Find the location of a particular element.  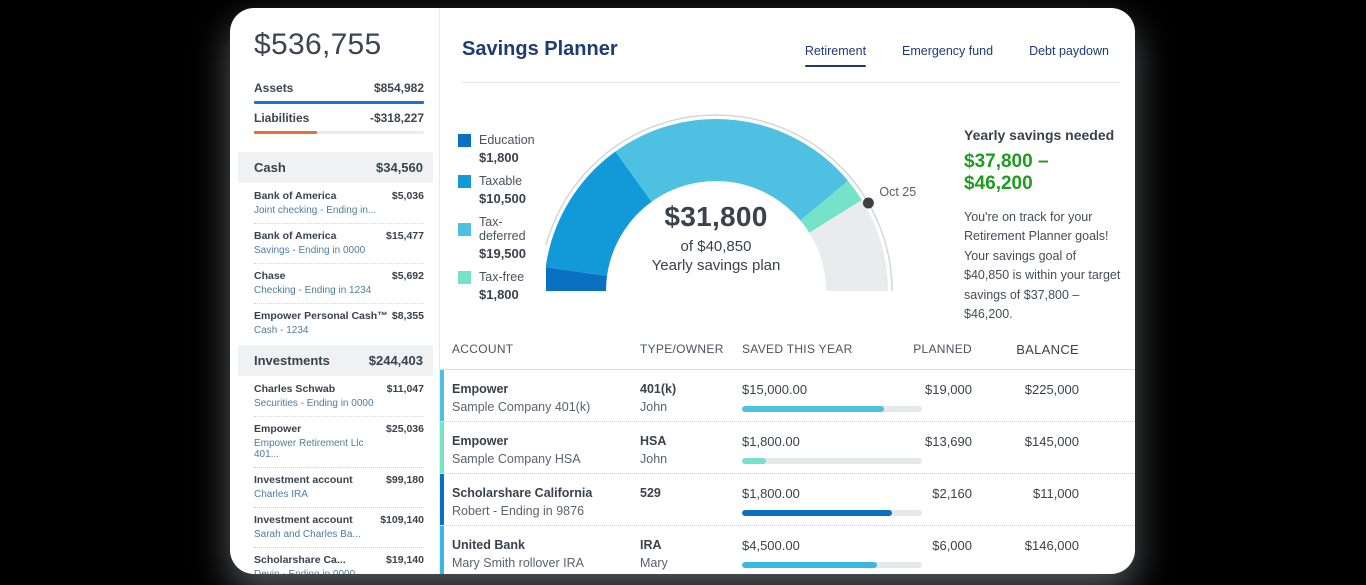

liabilities-value: -$318,227 is located at coordinates (396, 118).